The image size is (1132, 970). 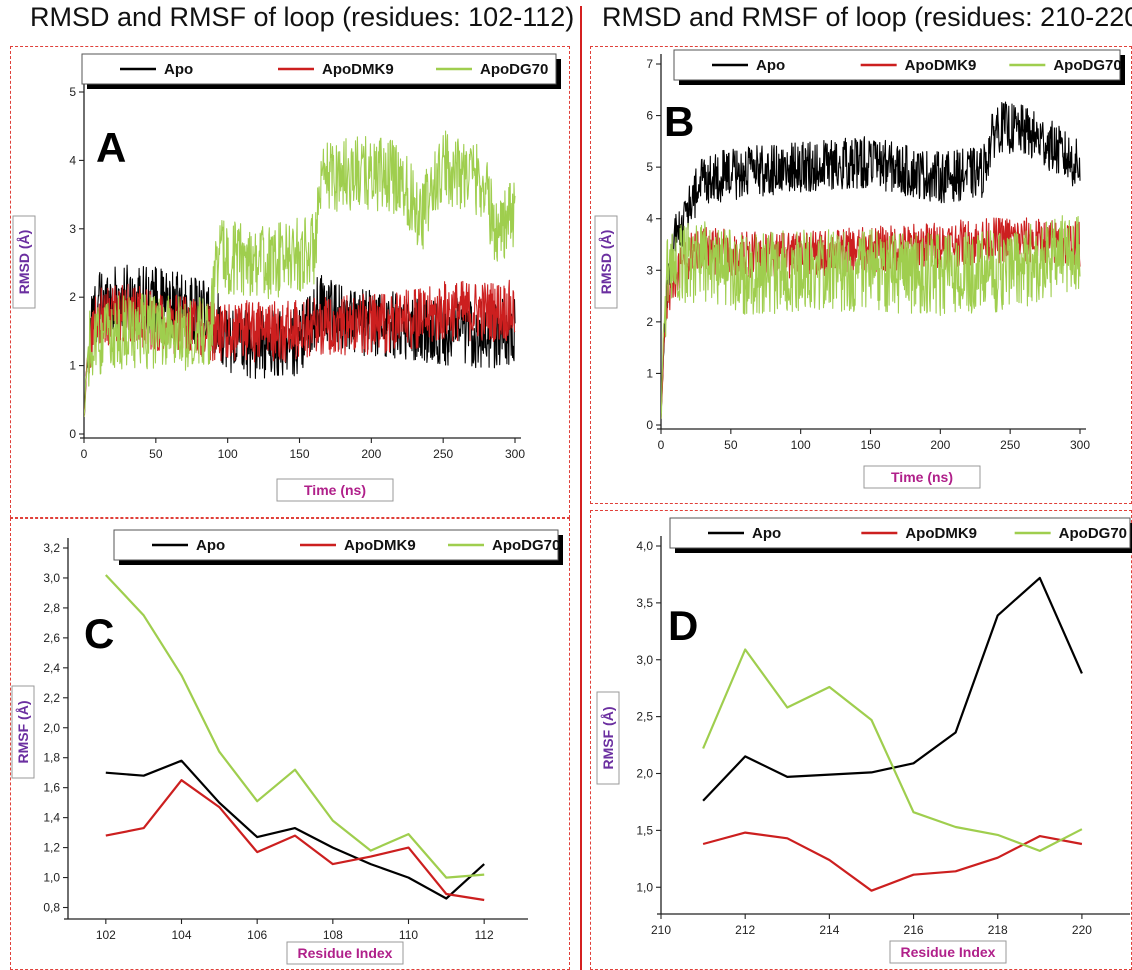 What do you see at coordinates (1080, 445) in the screenshot?
I see `x-tick-label: 300` at bounding box center [1080, 445].